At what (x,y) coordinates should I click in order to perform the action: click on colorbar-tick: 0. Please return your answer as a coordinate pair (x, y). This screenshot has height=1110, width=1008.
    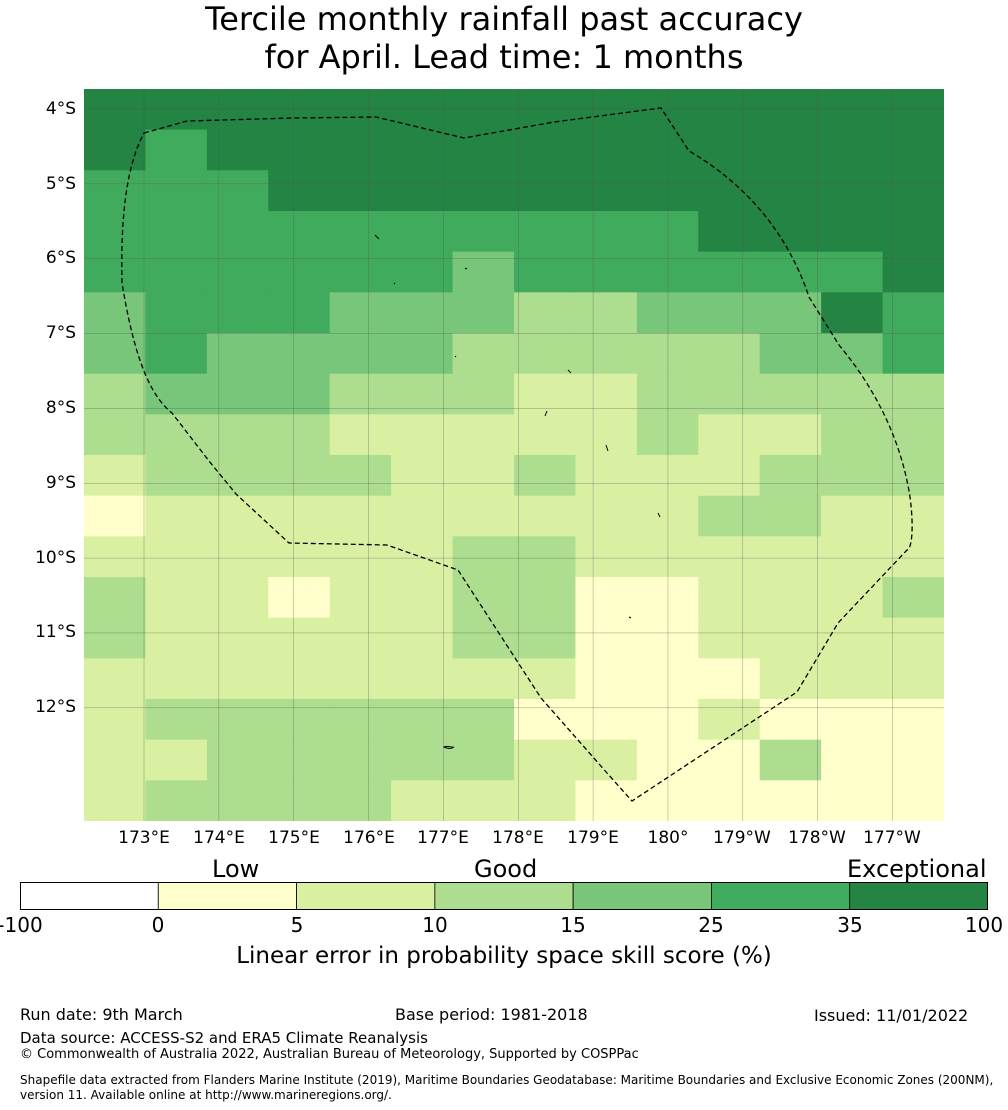
    Looking at the image, I should click on (158, 925).